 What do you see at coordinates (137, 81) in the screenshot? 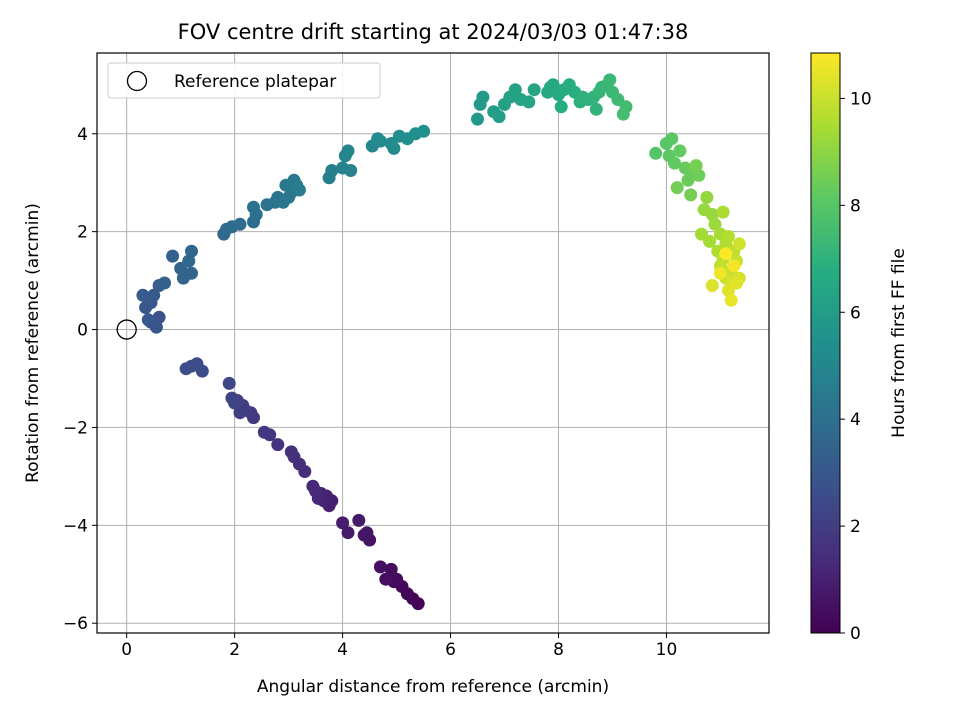
I see `legend-marker-icon` at bounding box center [137, 81].